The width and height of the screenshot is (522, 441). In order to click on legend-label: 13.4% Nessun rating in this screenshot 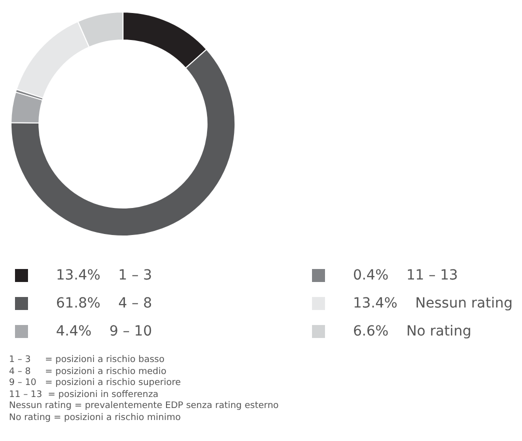, I will do `click(433, 304)`.